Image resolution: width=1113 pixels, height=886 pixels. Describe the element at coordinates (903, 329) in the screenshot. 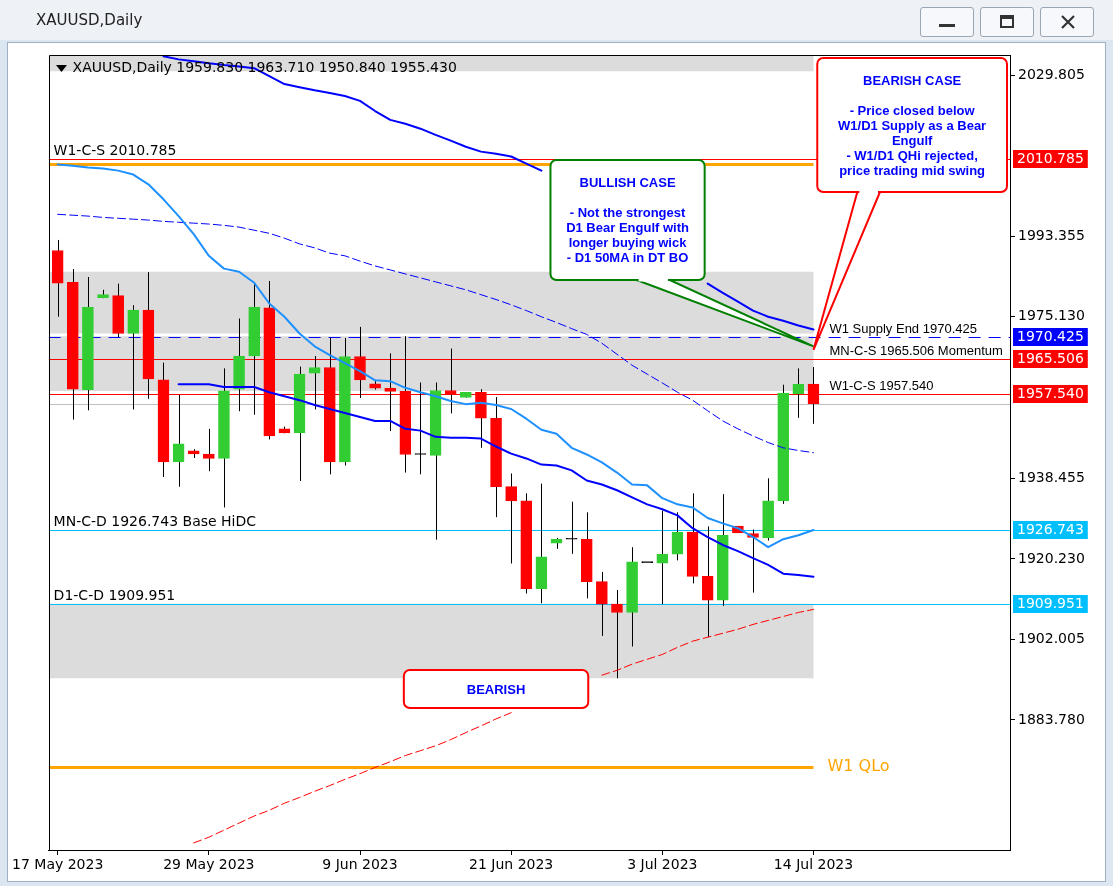

I see `annotation: W1 Supply End 1970.425` at that location.